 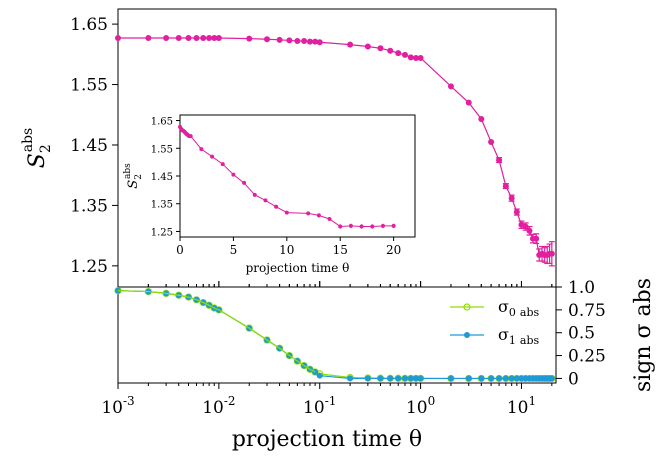 What do you see at coordinates (297, 176) in the screenshot?
I see `inset-frame` at bounding box center [297, 176].